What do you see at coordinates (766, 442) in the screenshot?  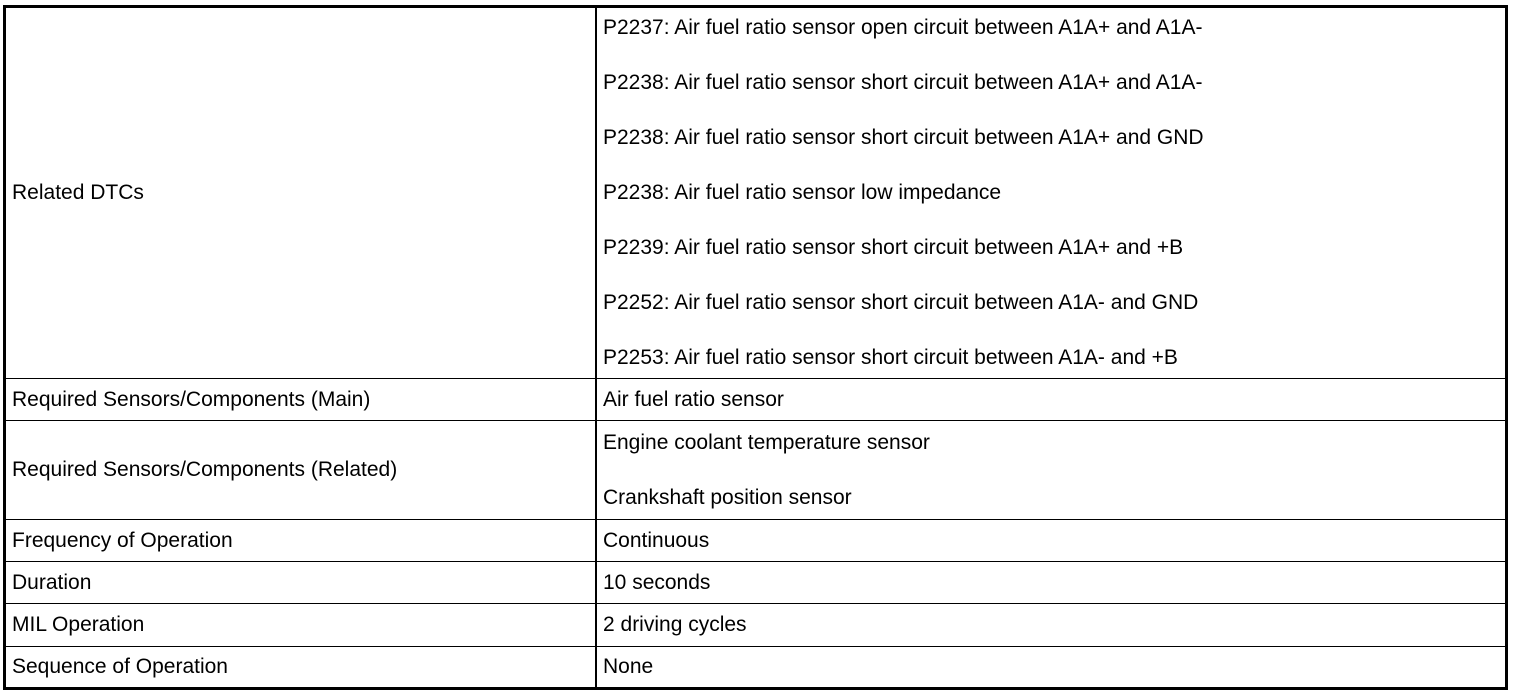 I see `value-line: Engine coolant temperature sensor` at bounding box center [766, 442].